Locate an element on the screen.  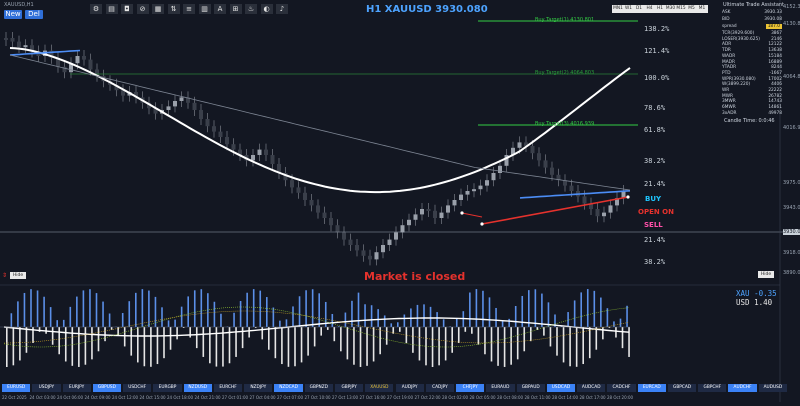
symbol-tab-usdcad: USDCAD is located at coordinates (561, 388).